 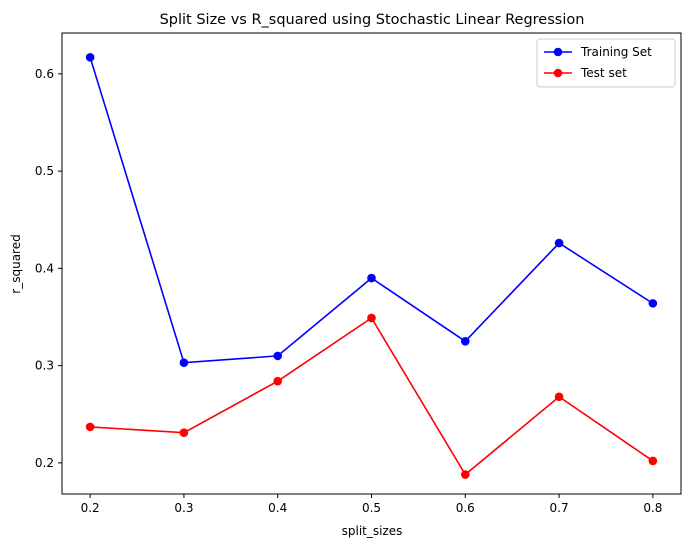 I want to click on y-tick-label: 0.5, so click(x=44, y=171).